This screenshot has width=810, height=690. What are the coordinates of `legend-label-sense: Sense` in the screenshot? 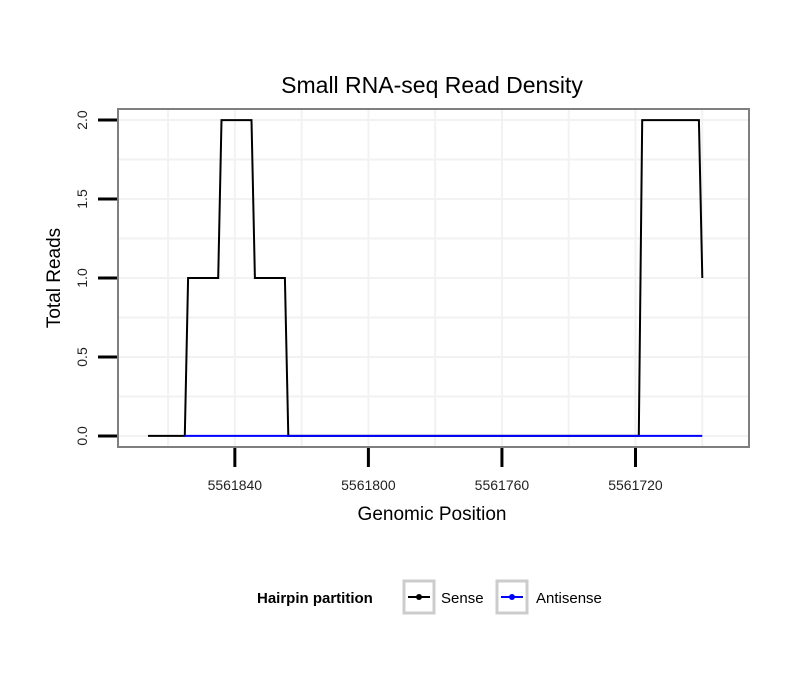 It's located at (462, 598).